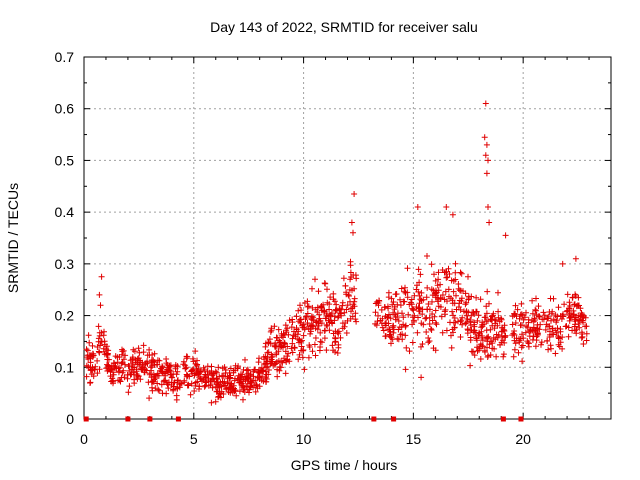  What do you see at coordinates (65, 109) in the screenshot?
I see `y-tick-label: 0.6` at bounding box center [65, 109].